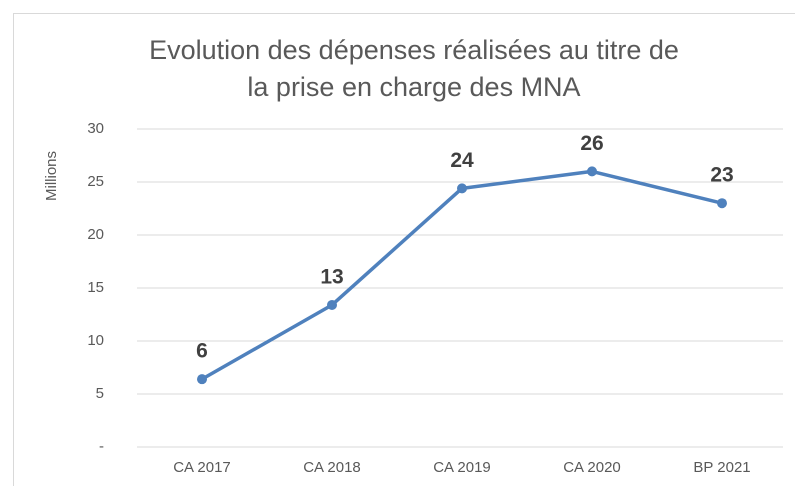 The height and width of the screenshot is (486, 795). I want to click on y-tick-label: 15, so click(95, 287).